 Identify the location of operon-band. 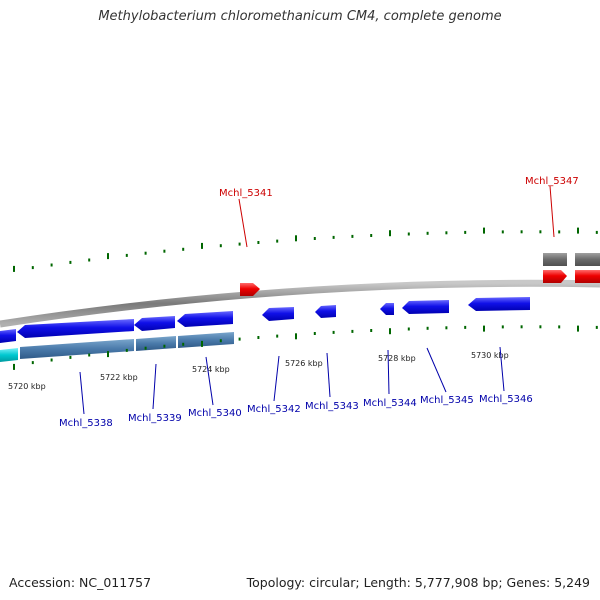
(117, 347).